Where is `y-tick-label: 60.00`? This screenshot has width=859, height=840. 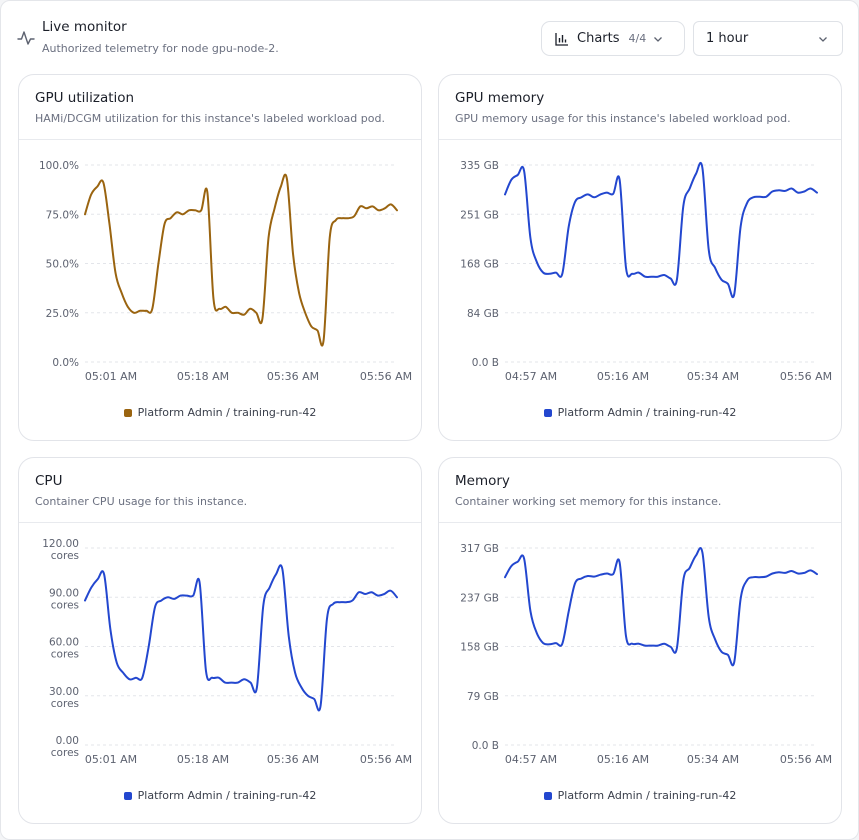
y-tick-label: 60.00 is located at coordinates (64, 643).